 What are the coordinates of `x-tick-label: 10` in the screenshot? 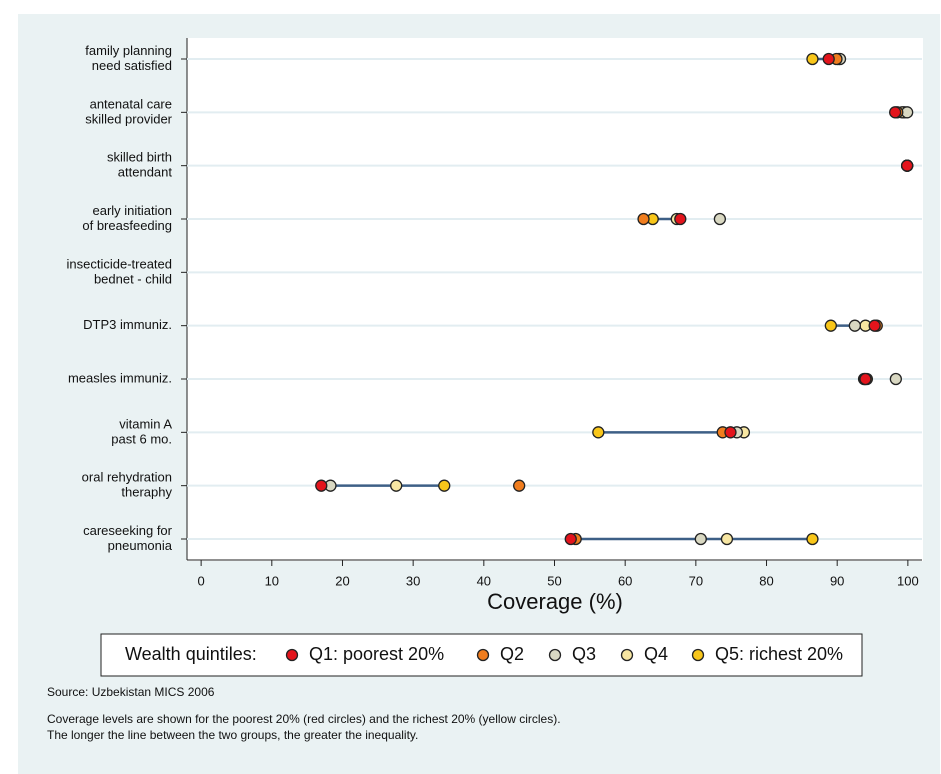 It's located at (272, 580).